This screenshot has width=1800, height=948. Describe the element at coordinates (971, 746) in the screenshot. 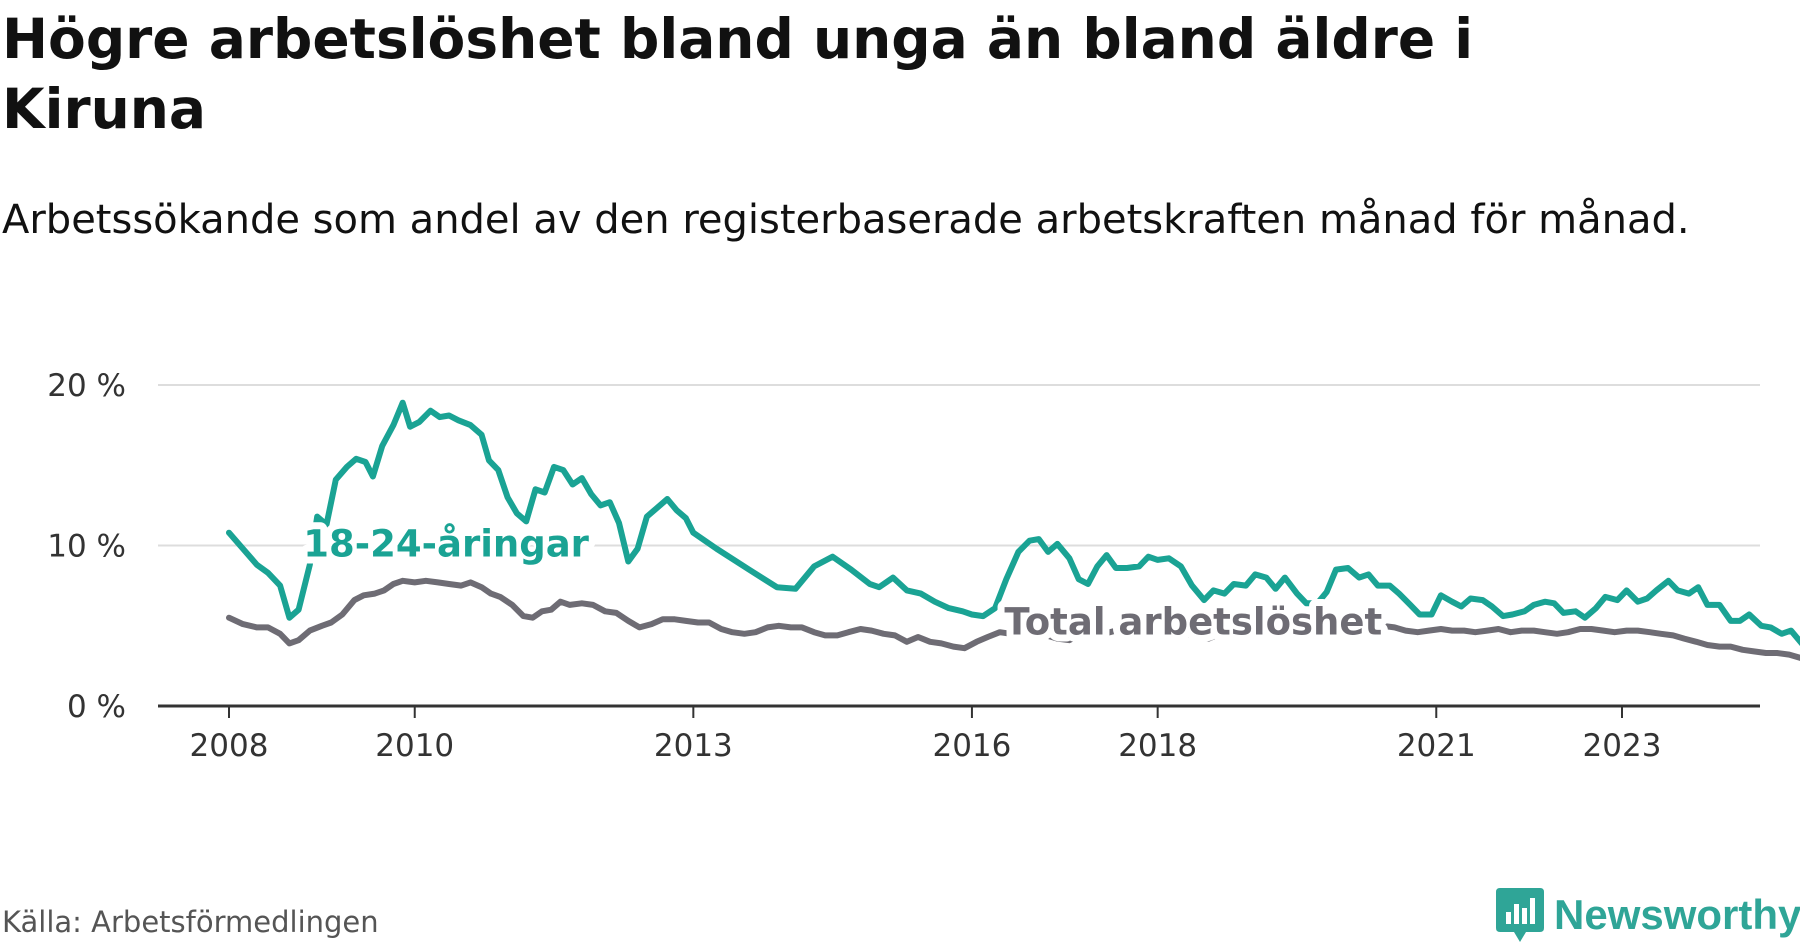

I see `x-tick-label: 2016` at that location.